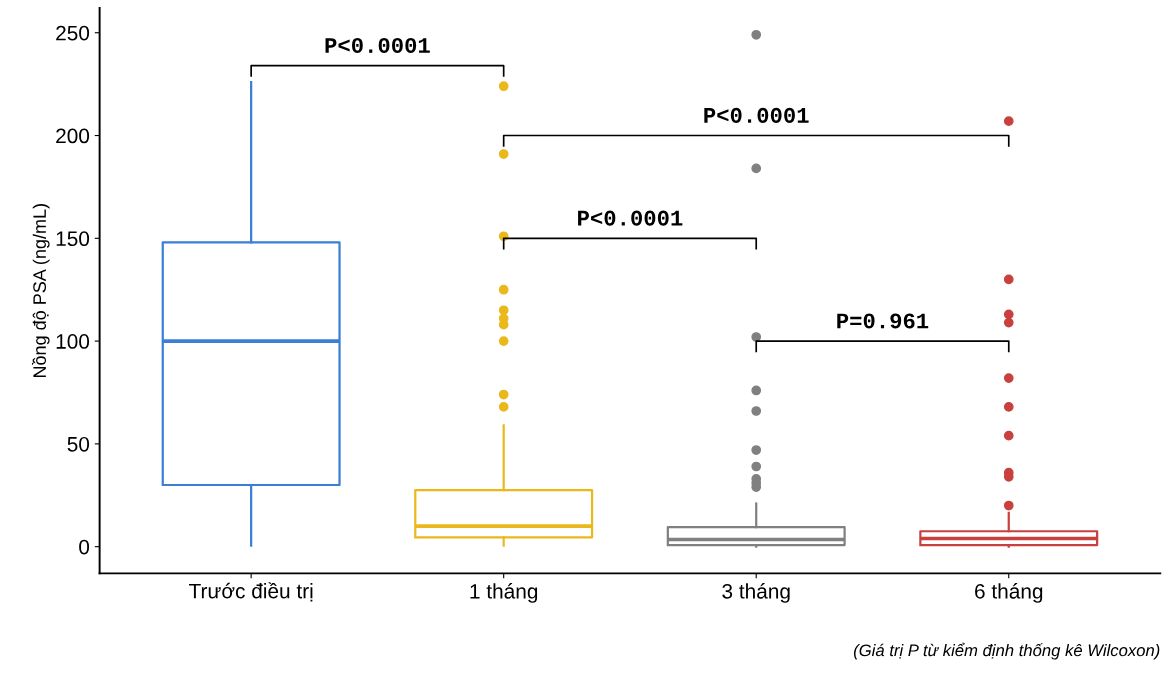  Describe the element at coordinates (1009, 593) in the screenshot. I see `x-tick-label: 6 tháng` at that location.